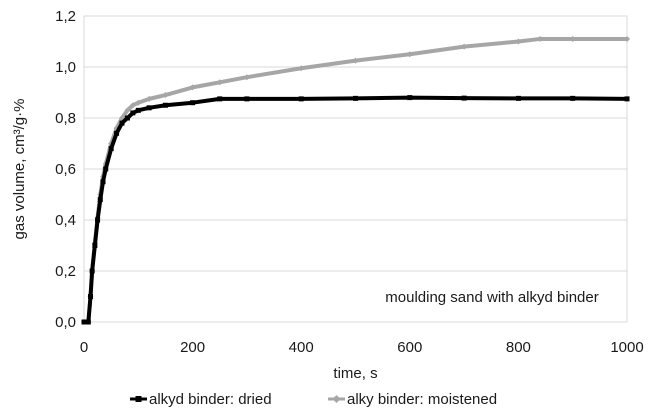 This screenshot has width=649, height=420. I want to click on annotation-box, so click(481, 296).